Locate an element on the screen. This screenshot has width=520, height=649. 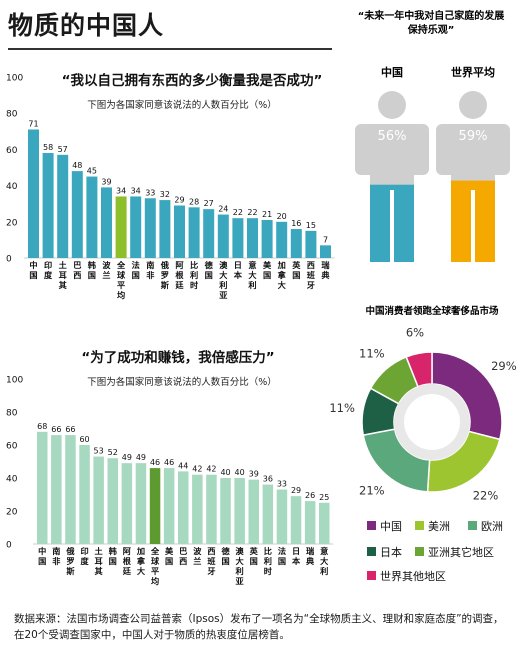
category-label-char: 兰 is located at coordinates (197, 561).